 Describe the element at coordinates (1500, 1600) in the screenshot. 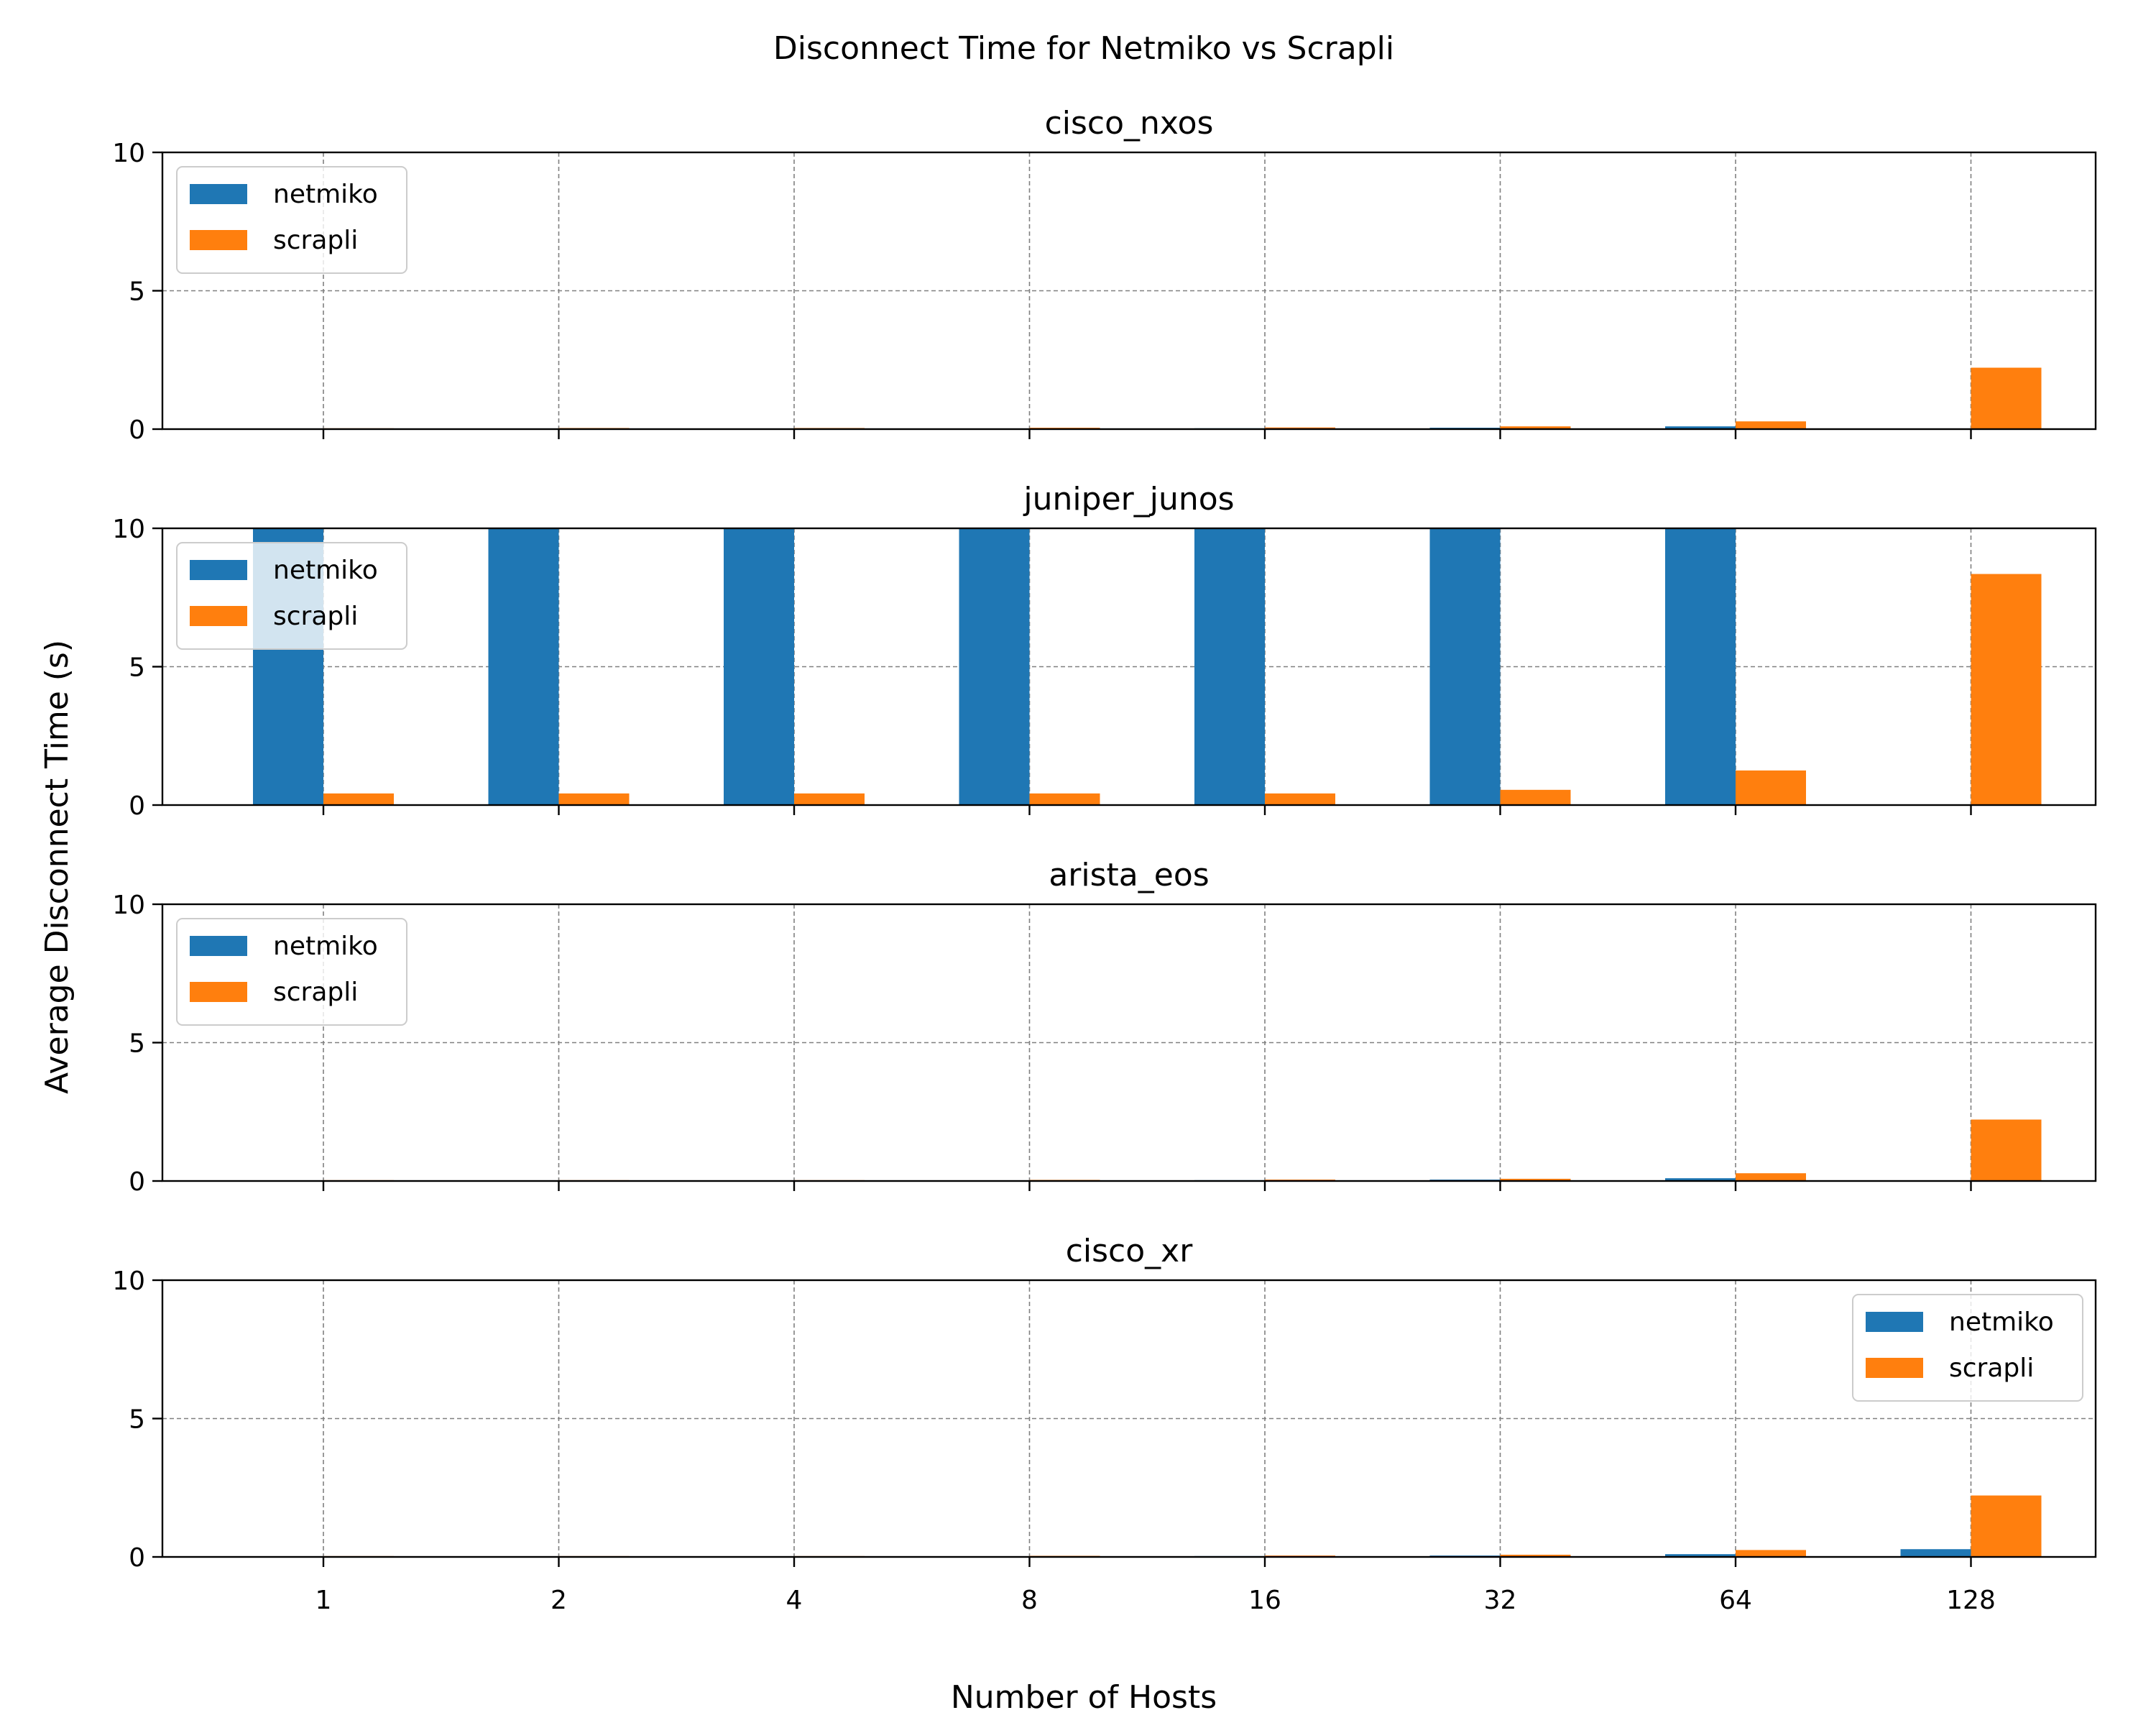

I see `x-tick-label: 32` at that location.